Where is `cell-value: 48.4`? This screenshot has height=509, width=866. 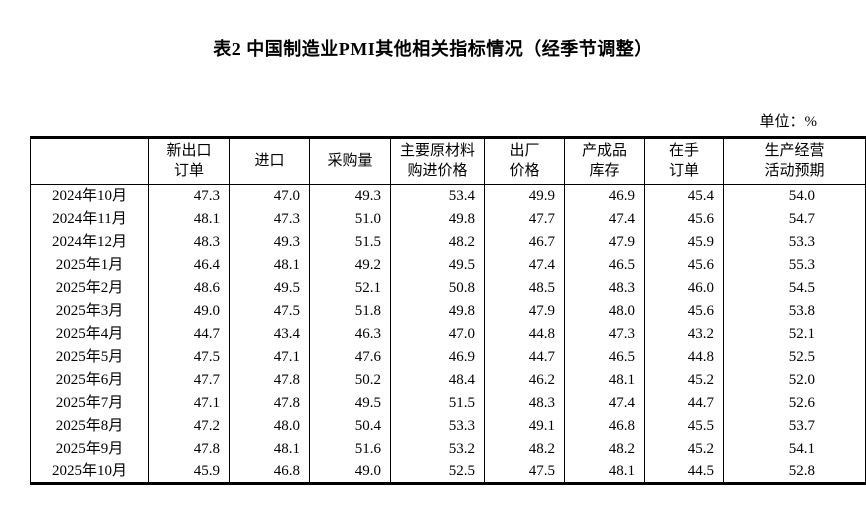 cell-value: 48.4 is located at coordinates (437, 380).